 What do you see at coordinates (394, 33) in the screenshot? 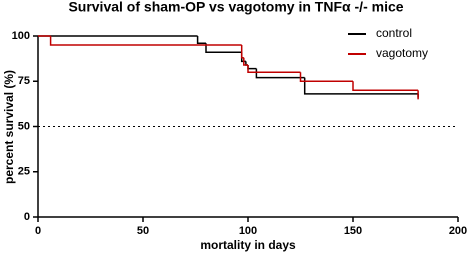
I see `legend-label: control` at bounding box center [394, 33].